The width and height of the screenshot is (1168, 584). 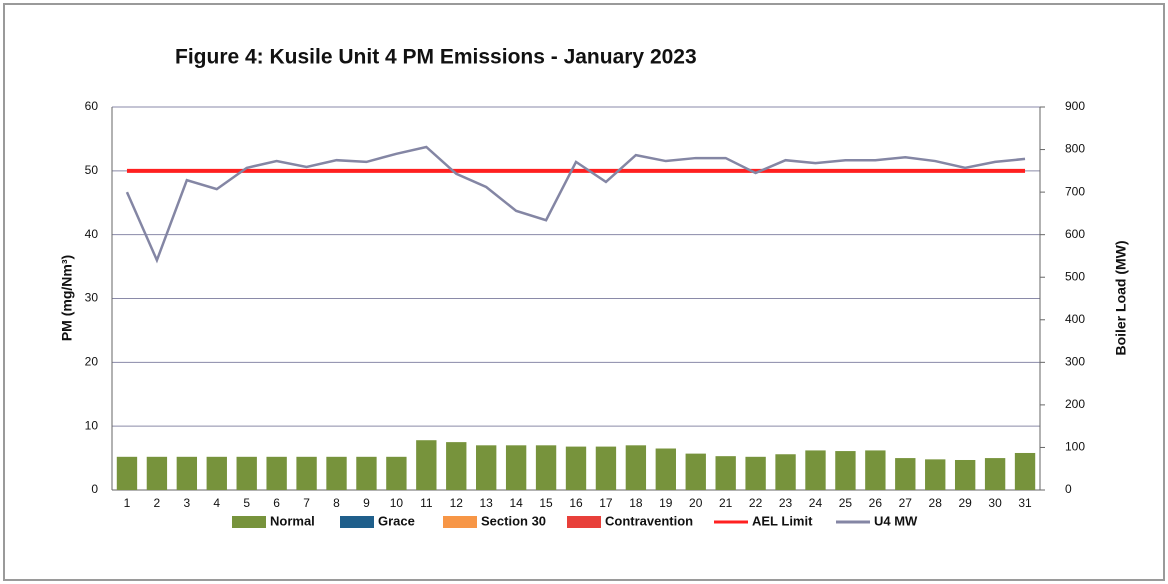 I want to click on x-tick-label: 18, so click(x=636, y=503).